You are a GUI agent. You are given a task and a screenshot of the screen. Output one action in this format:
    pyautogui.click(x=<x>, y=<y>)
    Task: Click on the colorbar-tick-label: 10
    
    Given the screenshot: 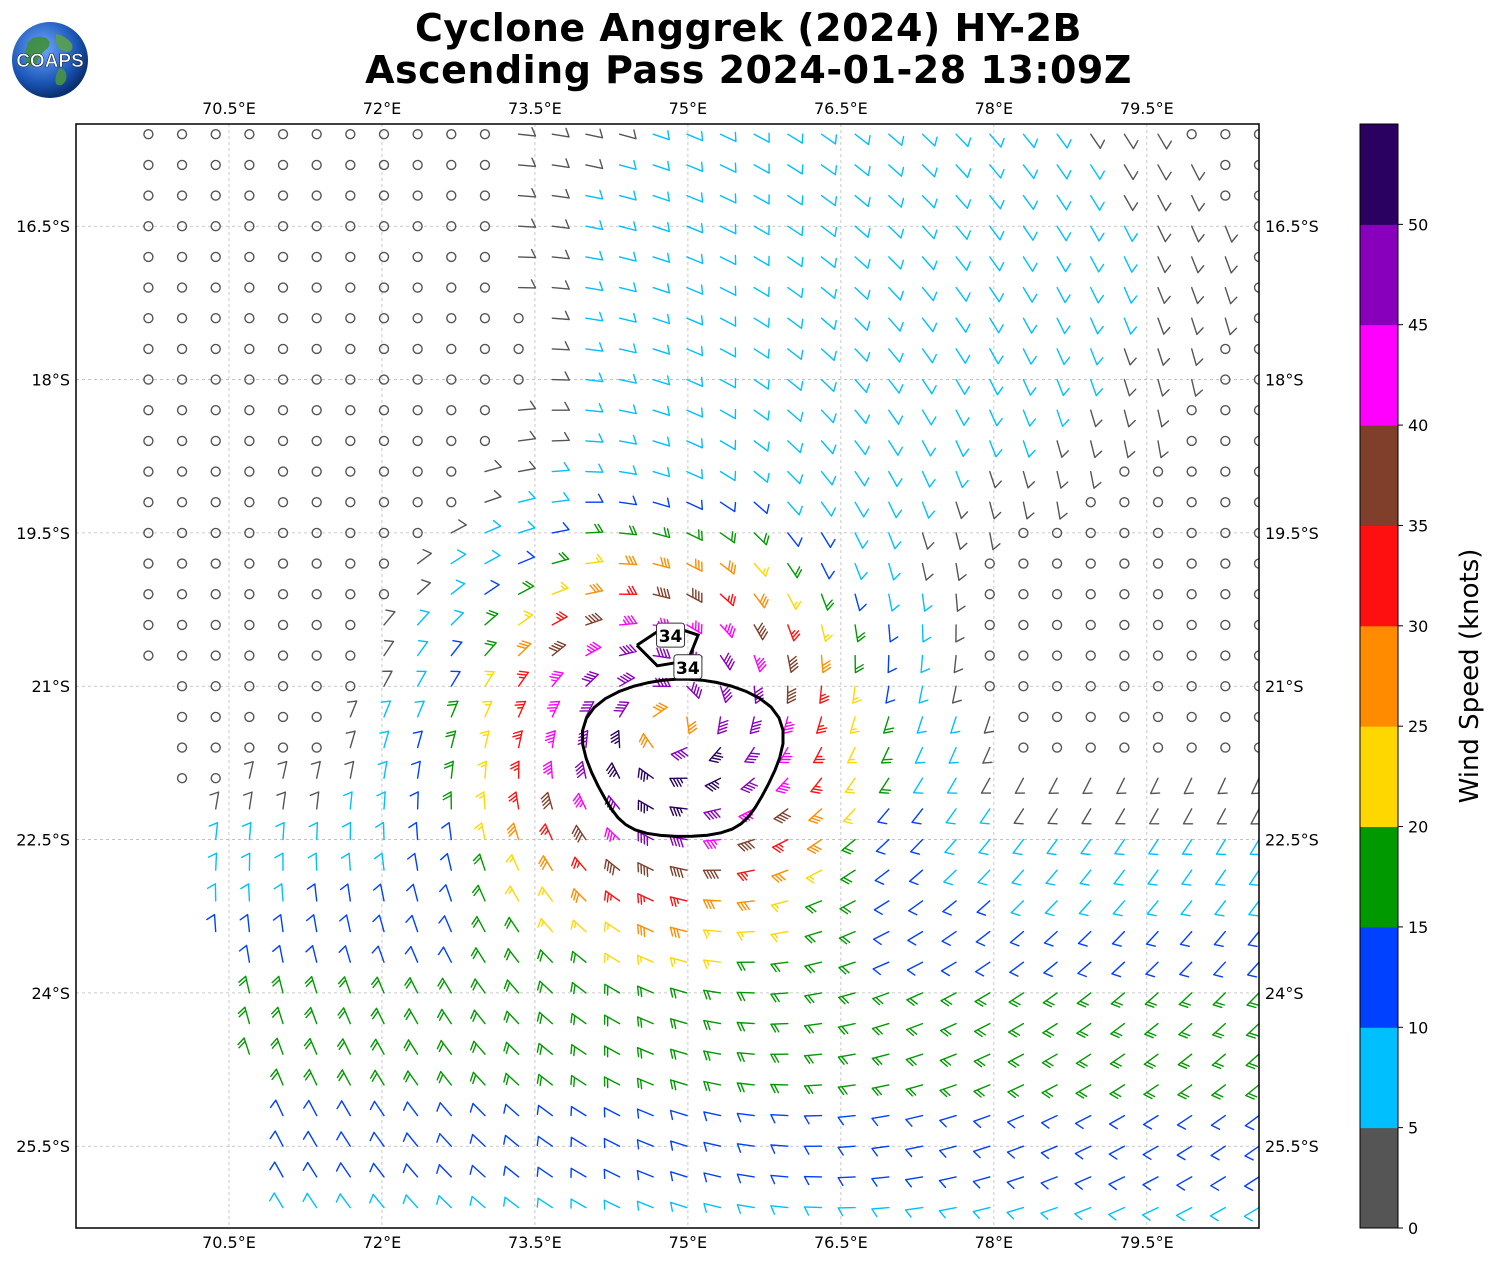 What is the action you would take?
    pyautogui.click(x=1418, y=1027)
    